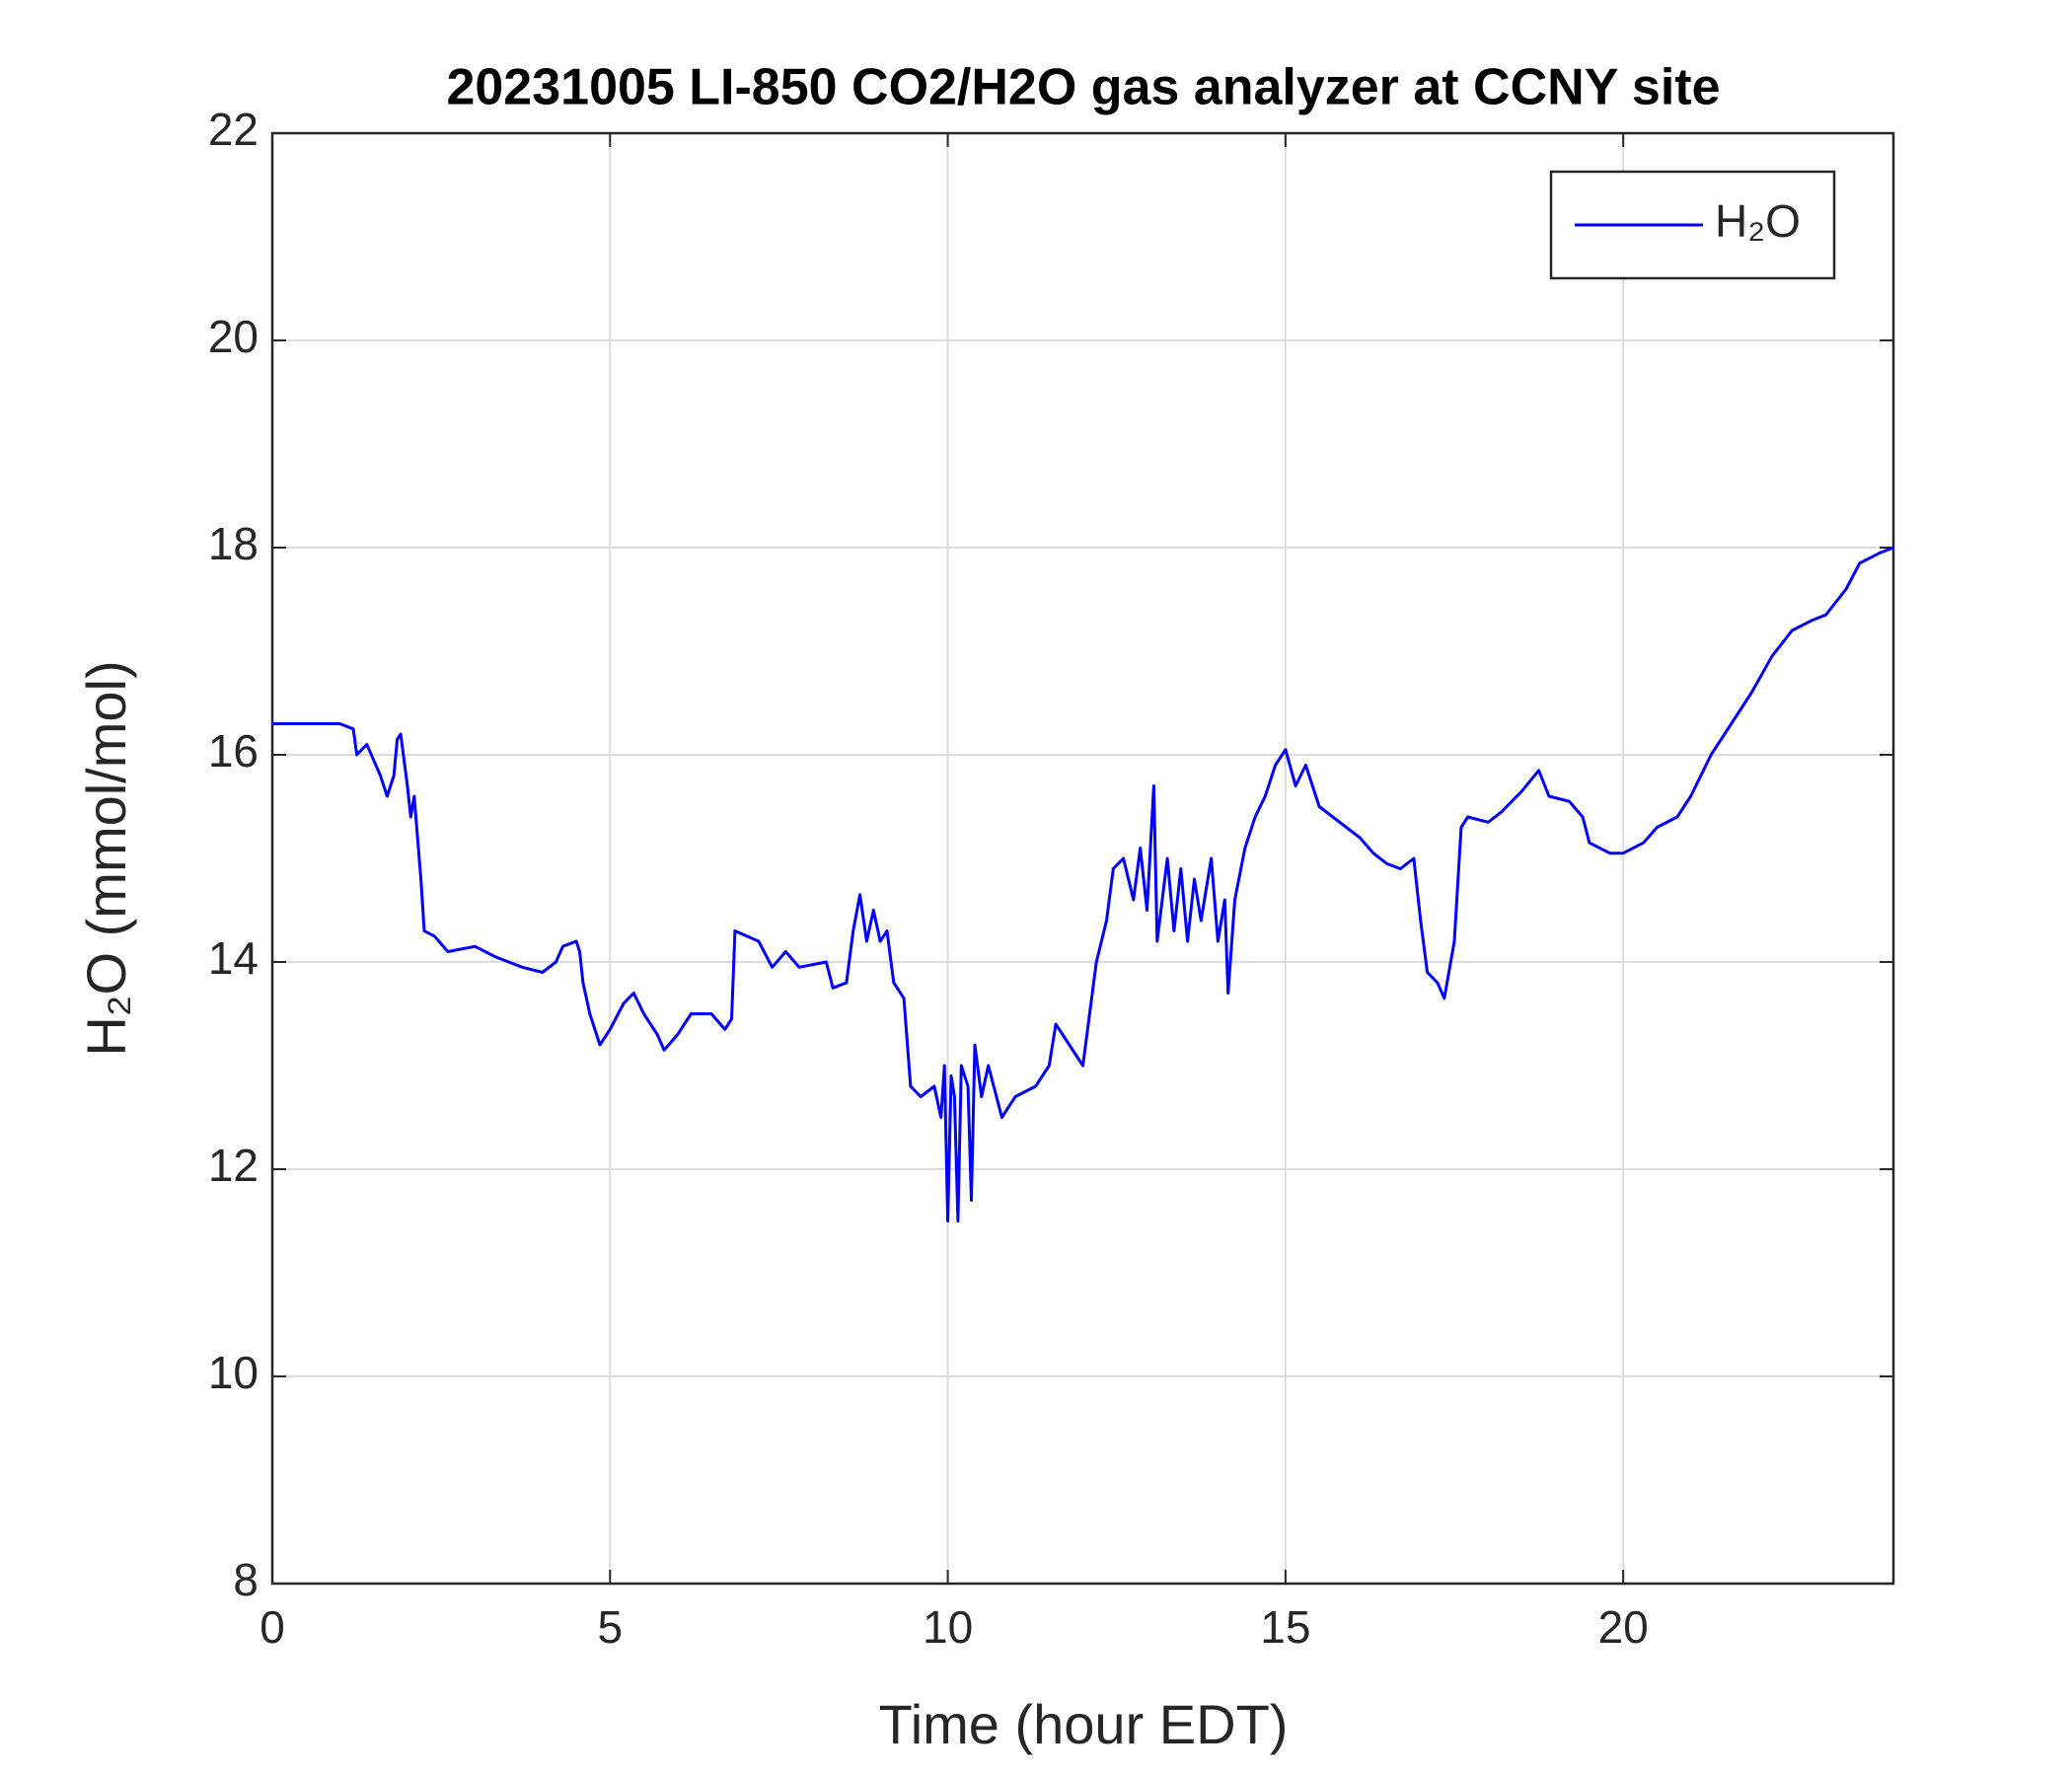 The width and height of the screenshot is (2072, 1776). Describe the element at coordinates (234, 129) in the screenshot. I see `y-tick-label: 22` at that location.